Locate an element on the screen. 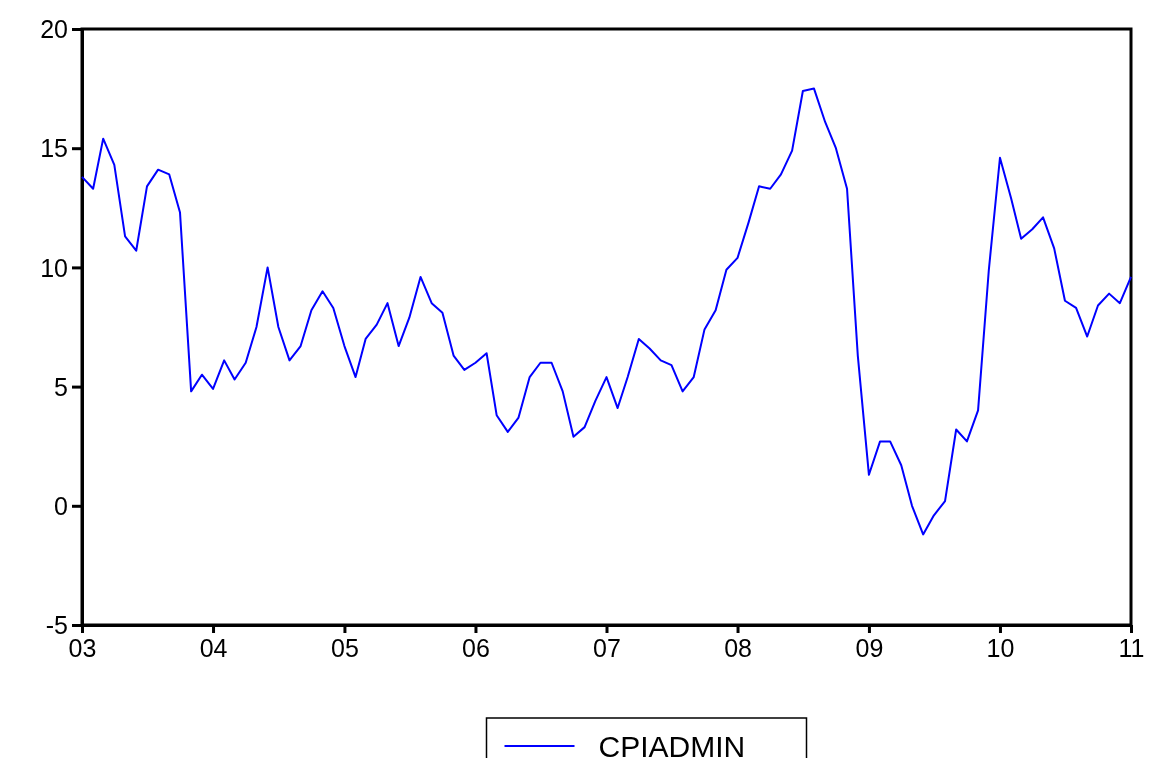  y-tick-label: 5 is located at coordinates (61, 386).